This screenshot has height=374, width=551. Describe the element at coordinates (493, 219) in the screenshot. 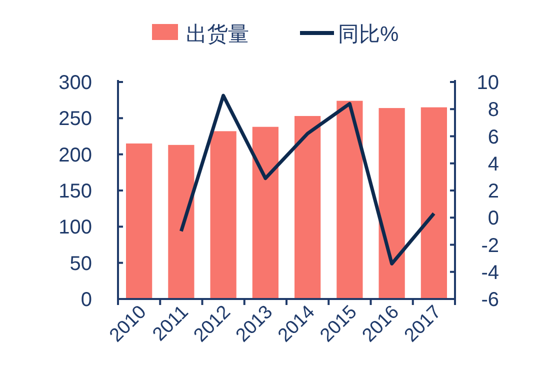

I see `y2-tick-label: 0` at that location.